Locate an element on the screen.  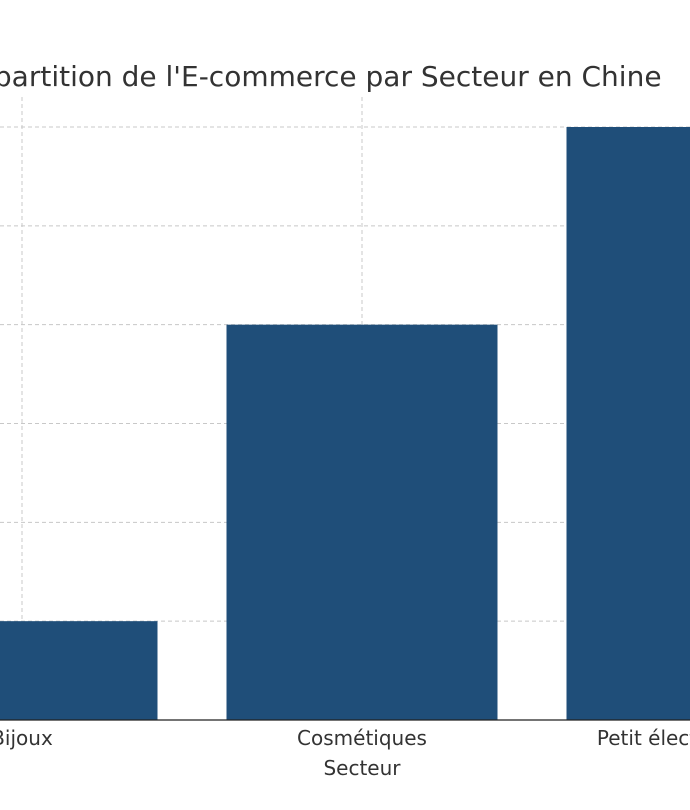
x-tick-label: Bijoux is located at coordinates (26, 738).